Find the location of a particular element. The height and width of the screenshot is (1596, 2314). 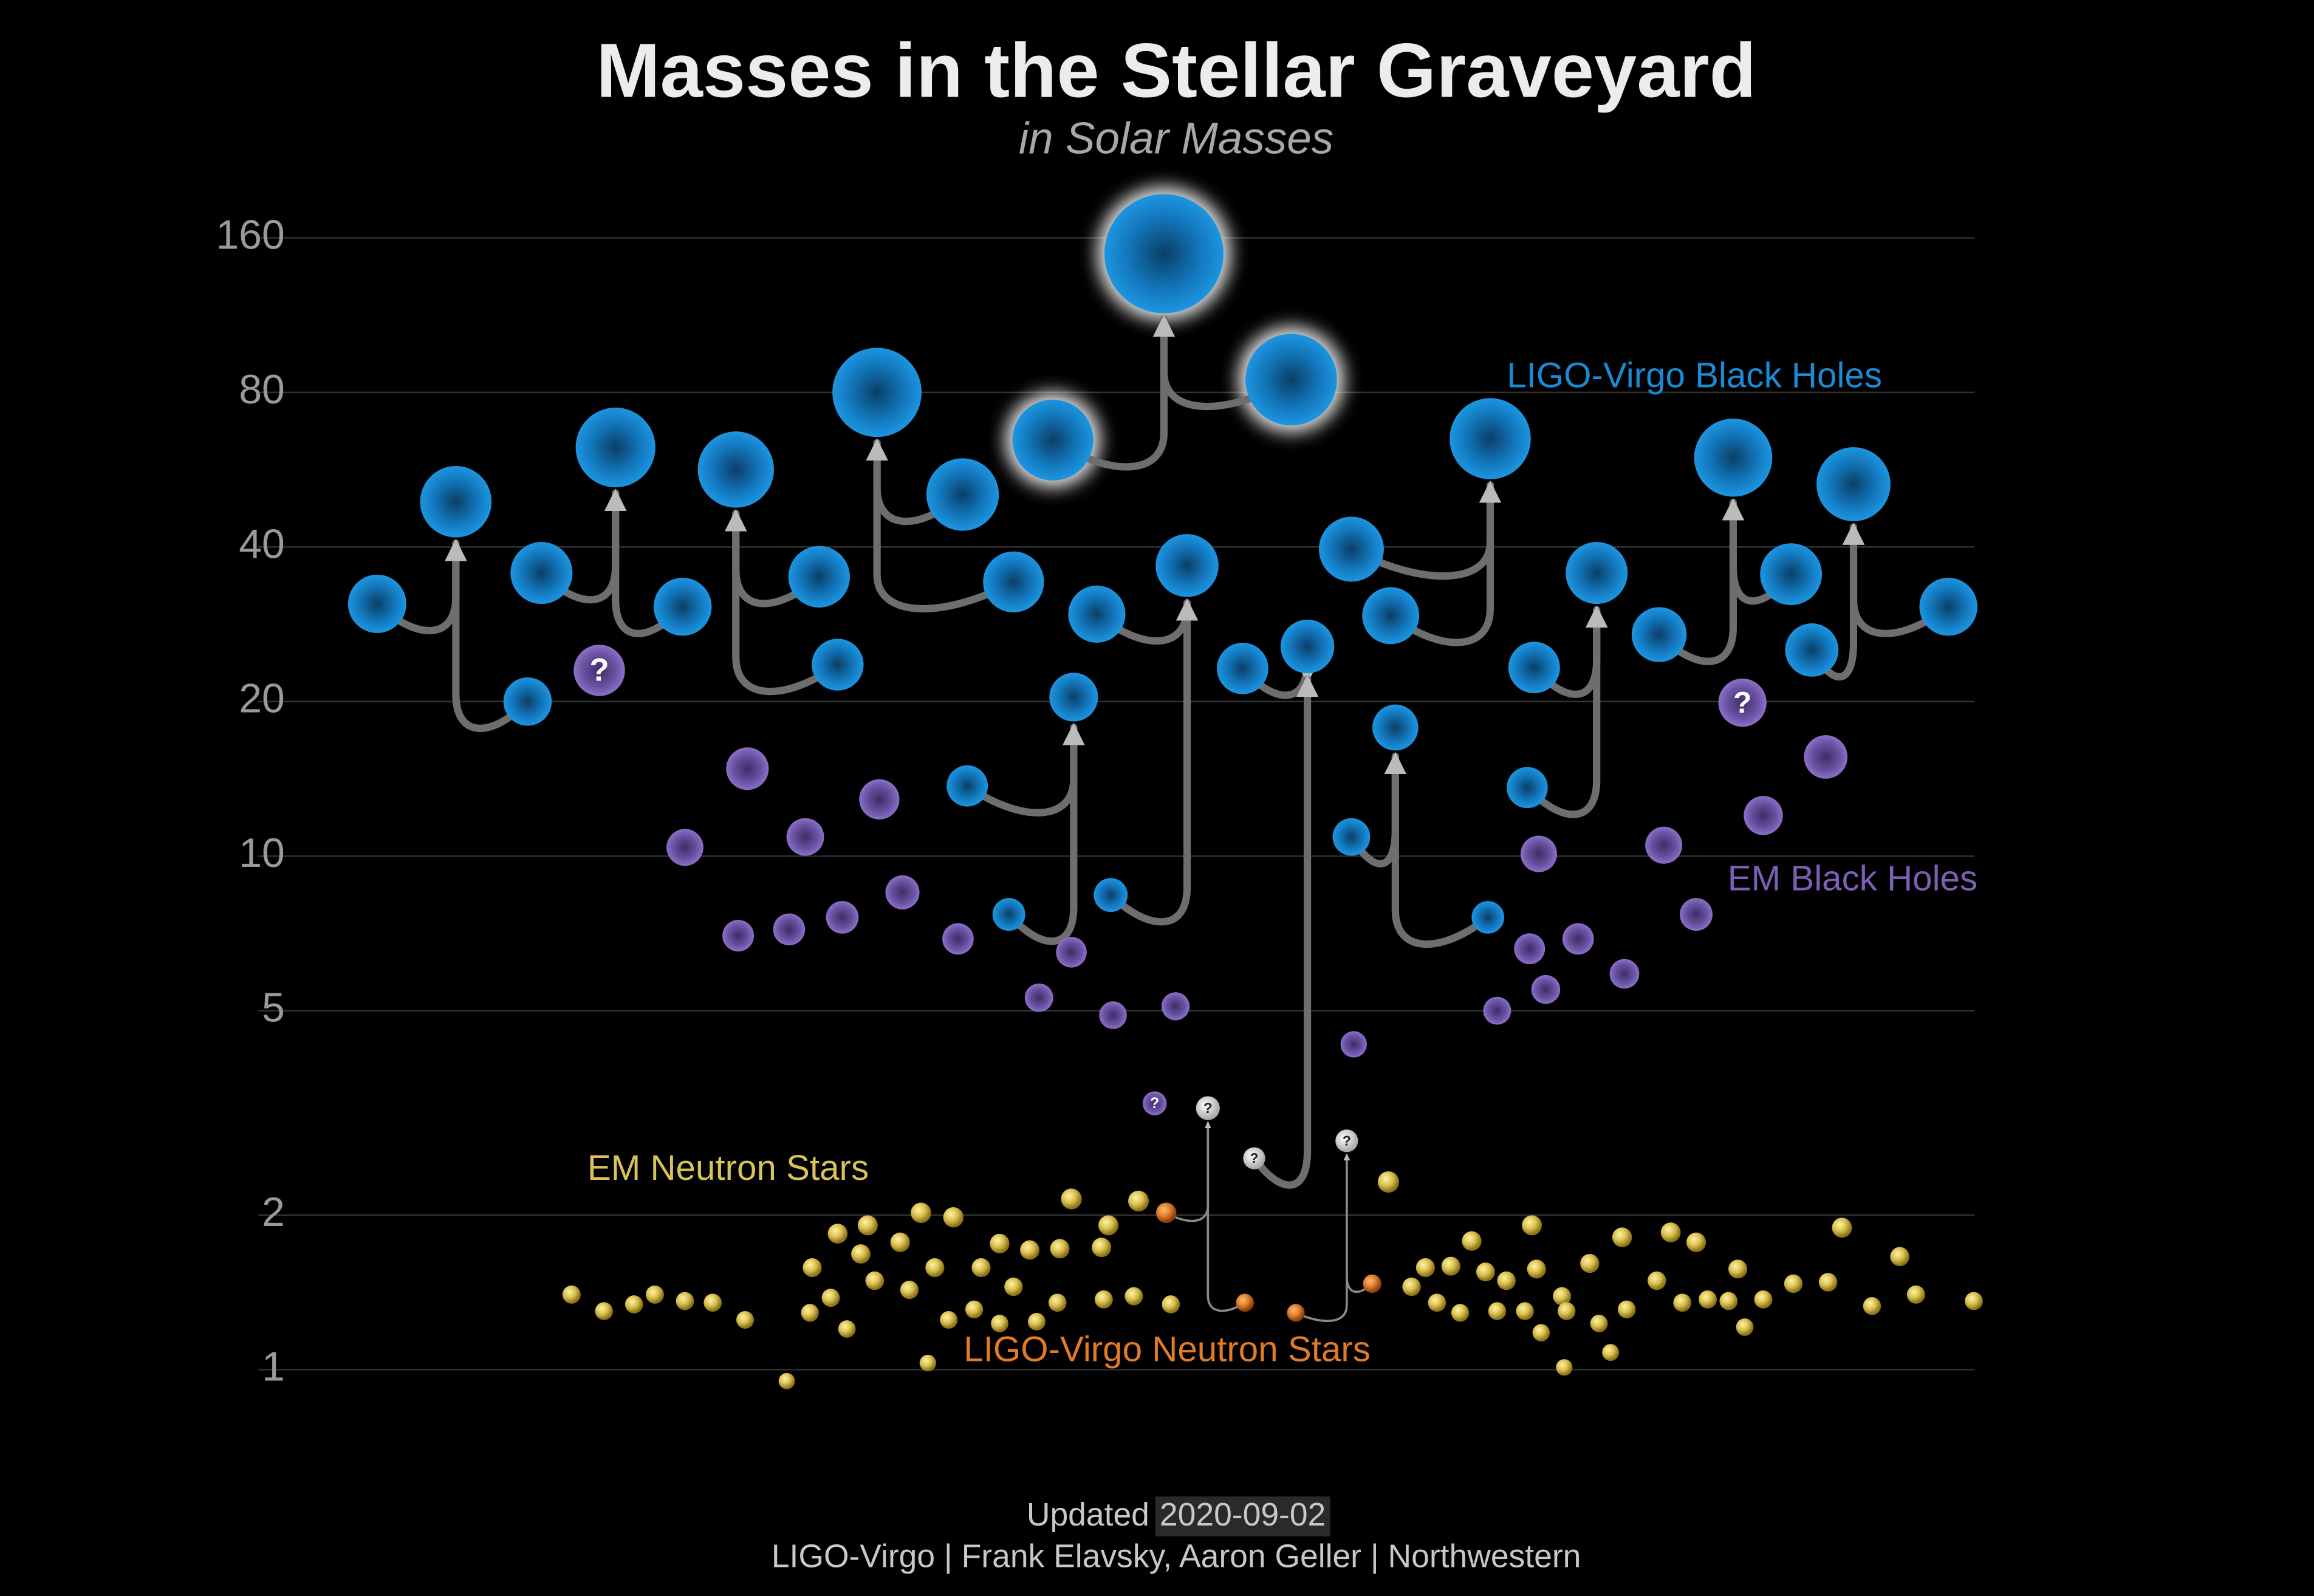

y-tick-label: 160 is located at coordinates (250, 234).